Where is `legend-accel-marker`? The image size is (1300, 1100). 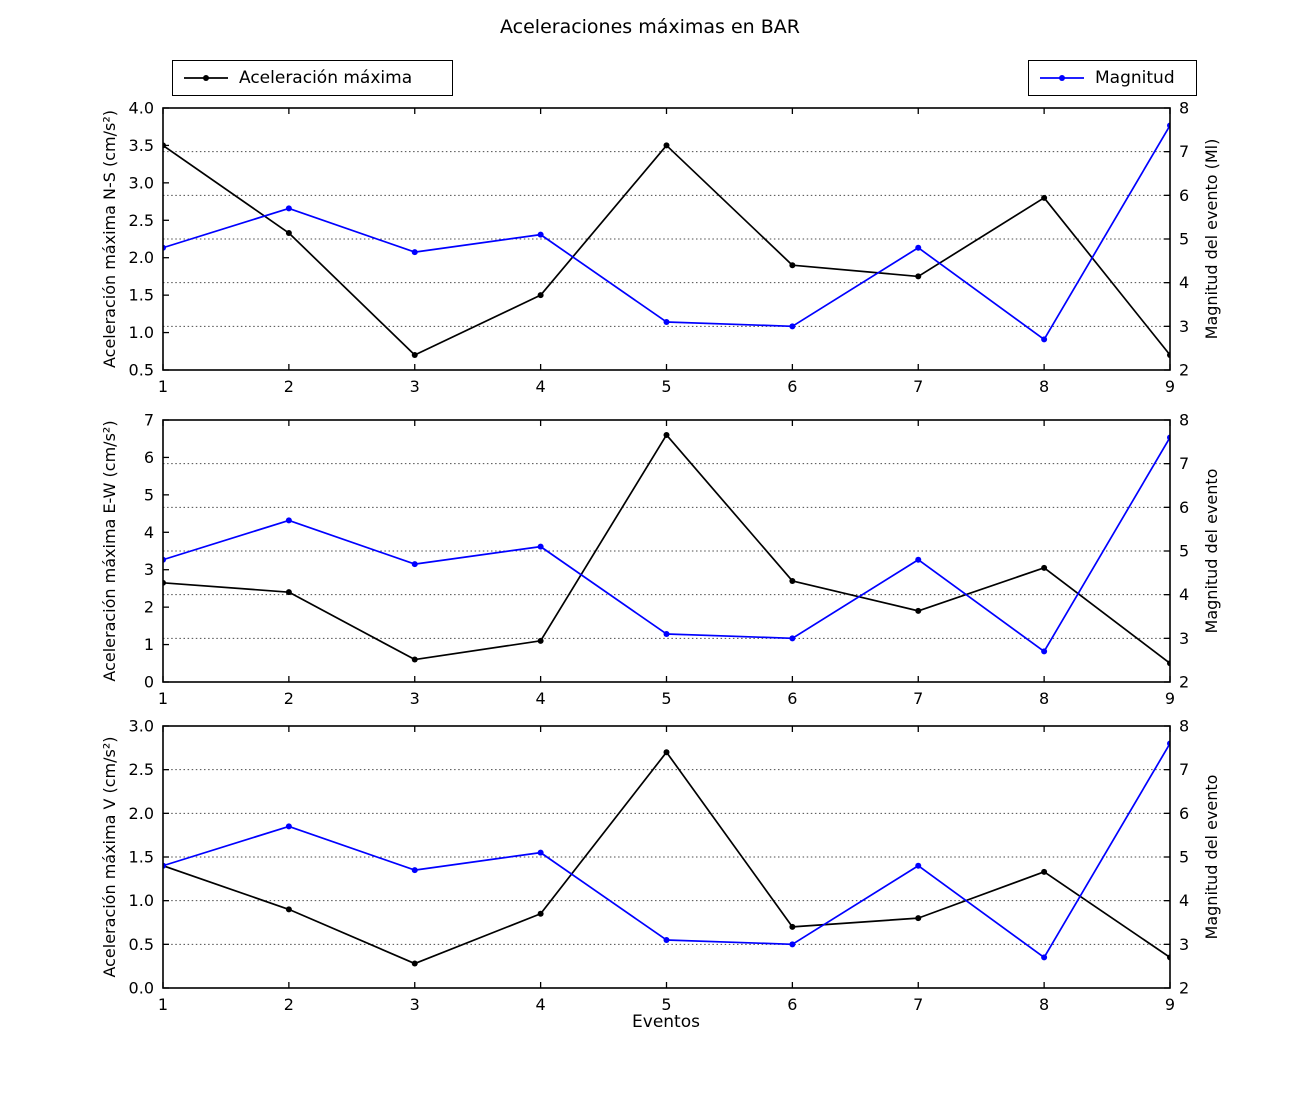
legend-accel-marker is located at coordinates (206, 78).